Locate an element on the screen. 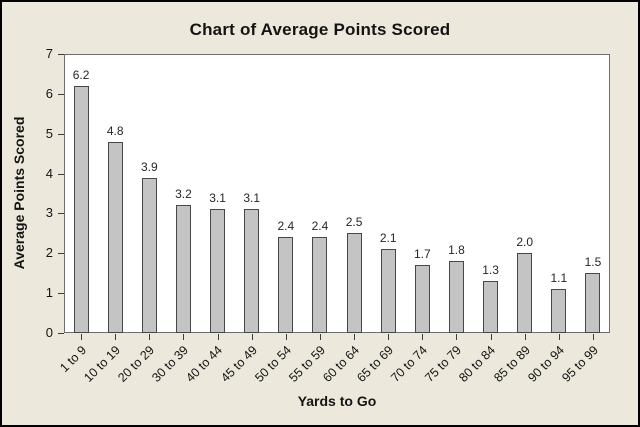  y-tick-label: 5 is located at coordinates (49, 133).